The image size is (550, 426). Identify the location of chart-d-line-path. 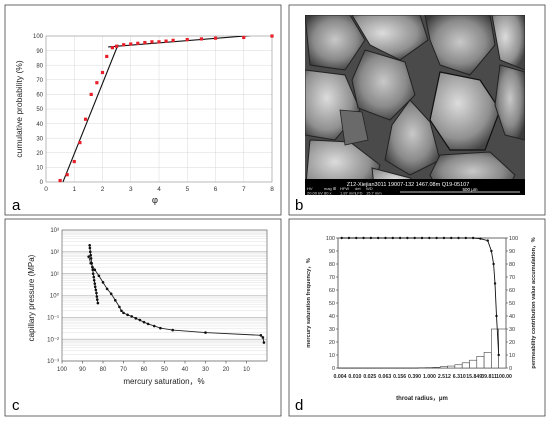
(420, 296).